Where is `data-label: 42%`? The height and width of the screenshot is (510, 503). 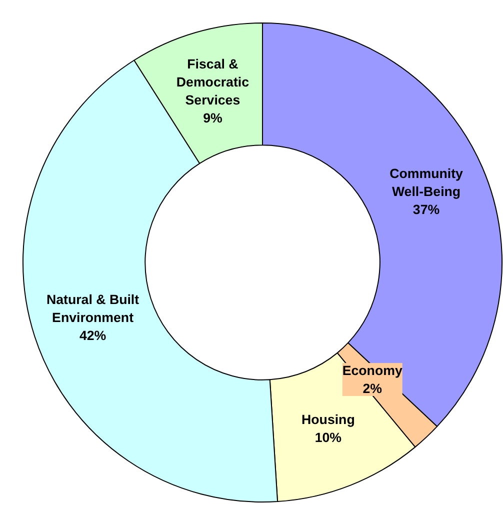 data-label: 42% is located at coordinates (92, 336).